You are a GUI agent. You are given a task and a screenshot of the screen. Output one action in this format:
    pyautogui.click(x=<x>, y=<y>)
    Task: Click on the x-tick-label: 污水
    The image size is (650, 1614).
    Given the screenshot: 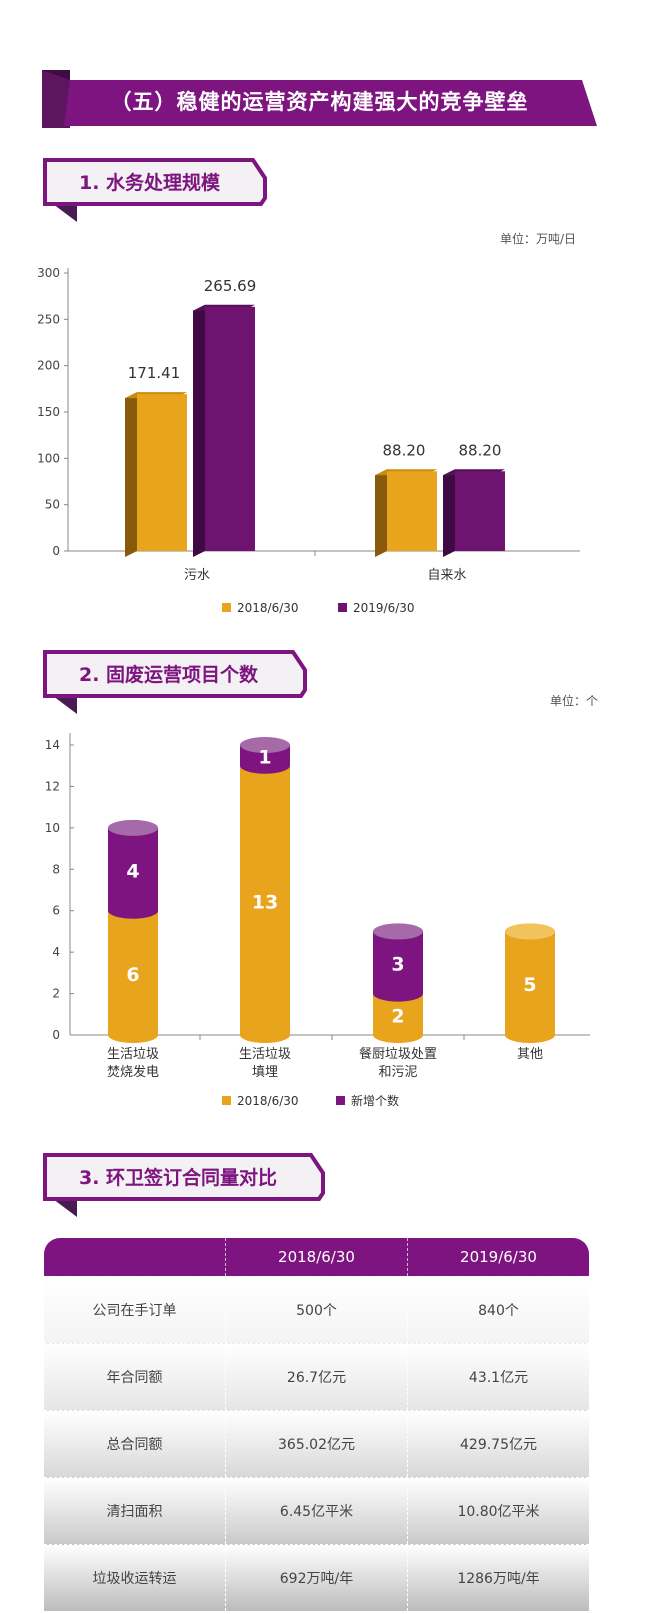 What is the action you would take?
    pyautogui.click(x=197, y=575)
    